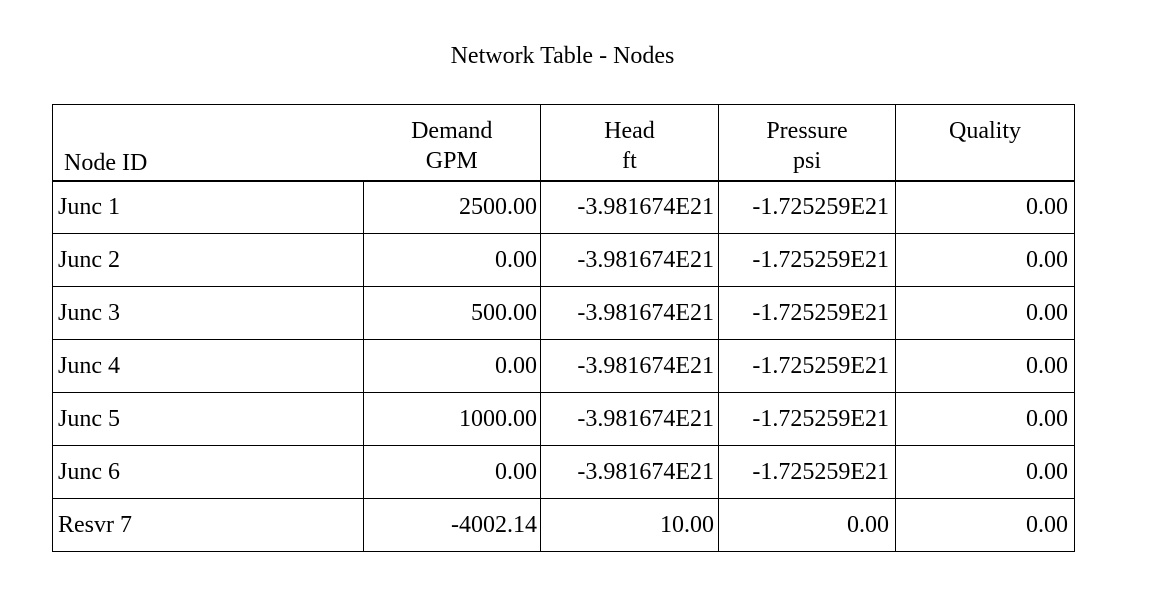 The image size is (1162, 612). What do you see at coordinates (452, 313) in the screenshot?
I see `demand-cell: 500.00` at bounding box center [452, 313].